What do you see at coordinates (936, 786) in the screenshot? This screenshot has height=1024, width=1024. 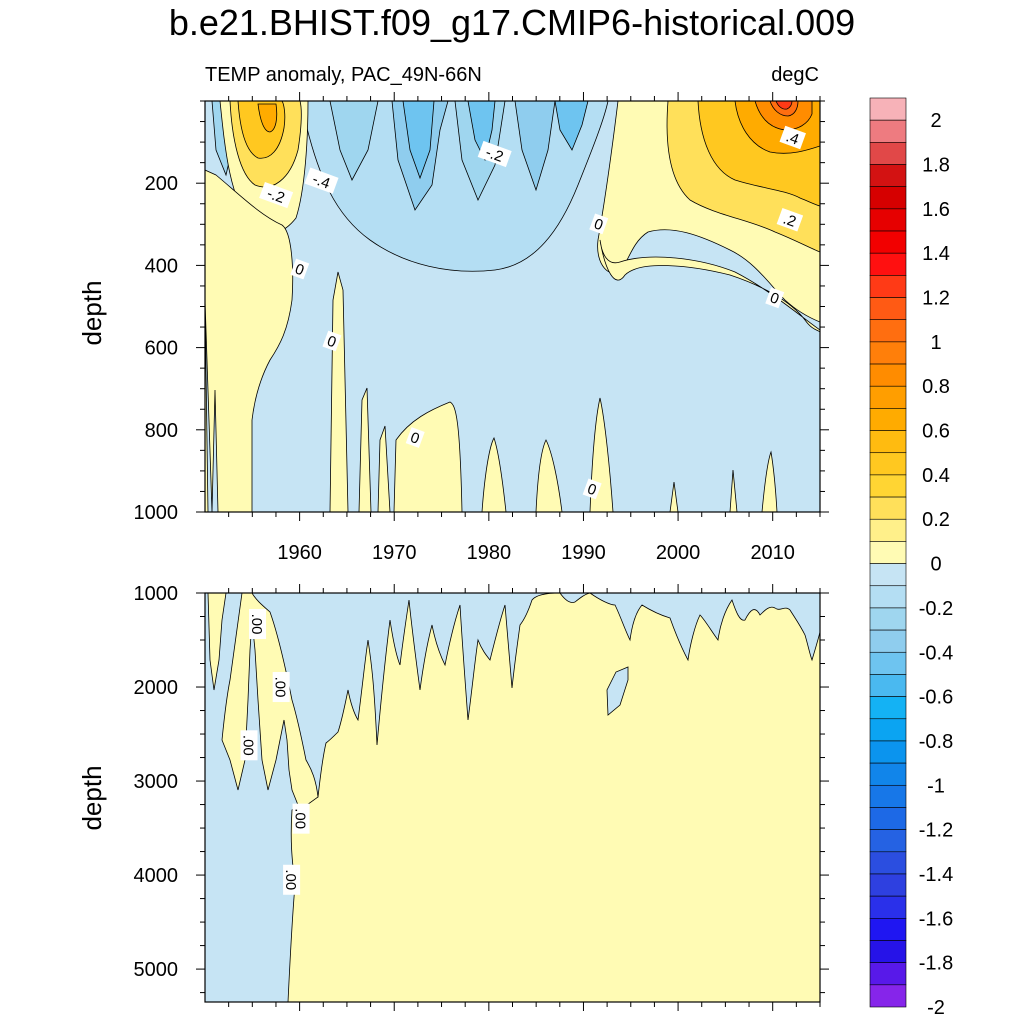 I see `colorbar-label: -1` at bounding box center [936, 786].